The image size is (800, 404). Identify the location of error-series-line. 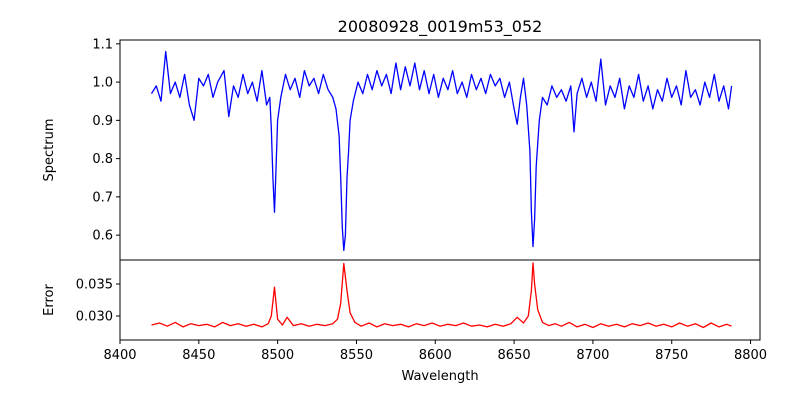
(441, 295).